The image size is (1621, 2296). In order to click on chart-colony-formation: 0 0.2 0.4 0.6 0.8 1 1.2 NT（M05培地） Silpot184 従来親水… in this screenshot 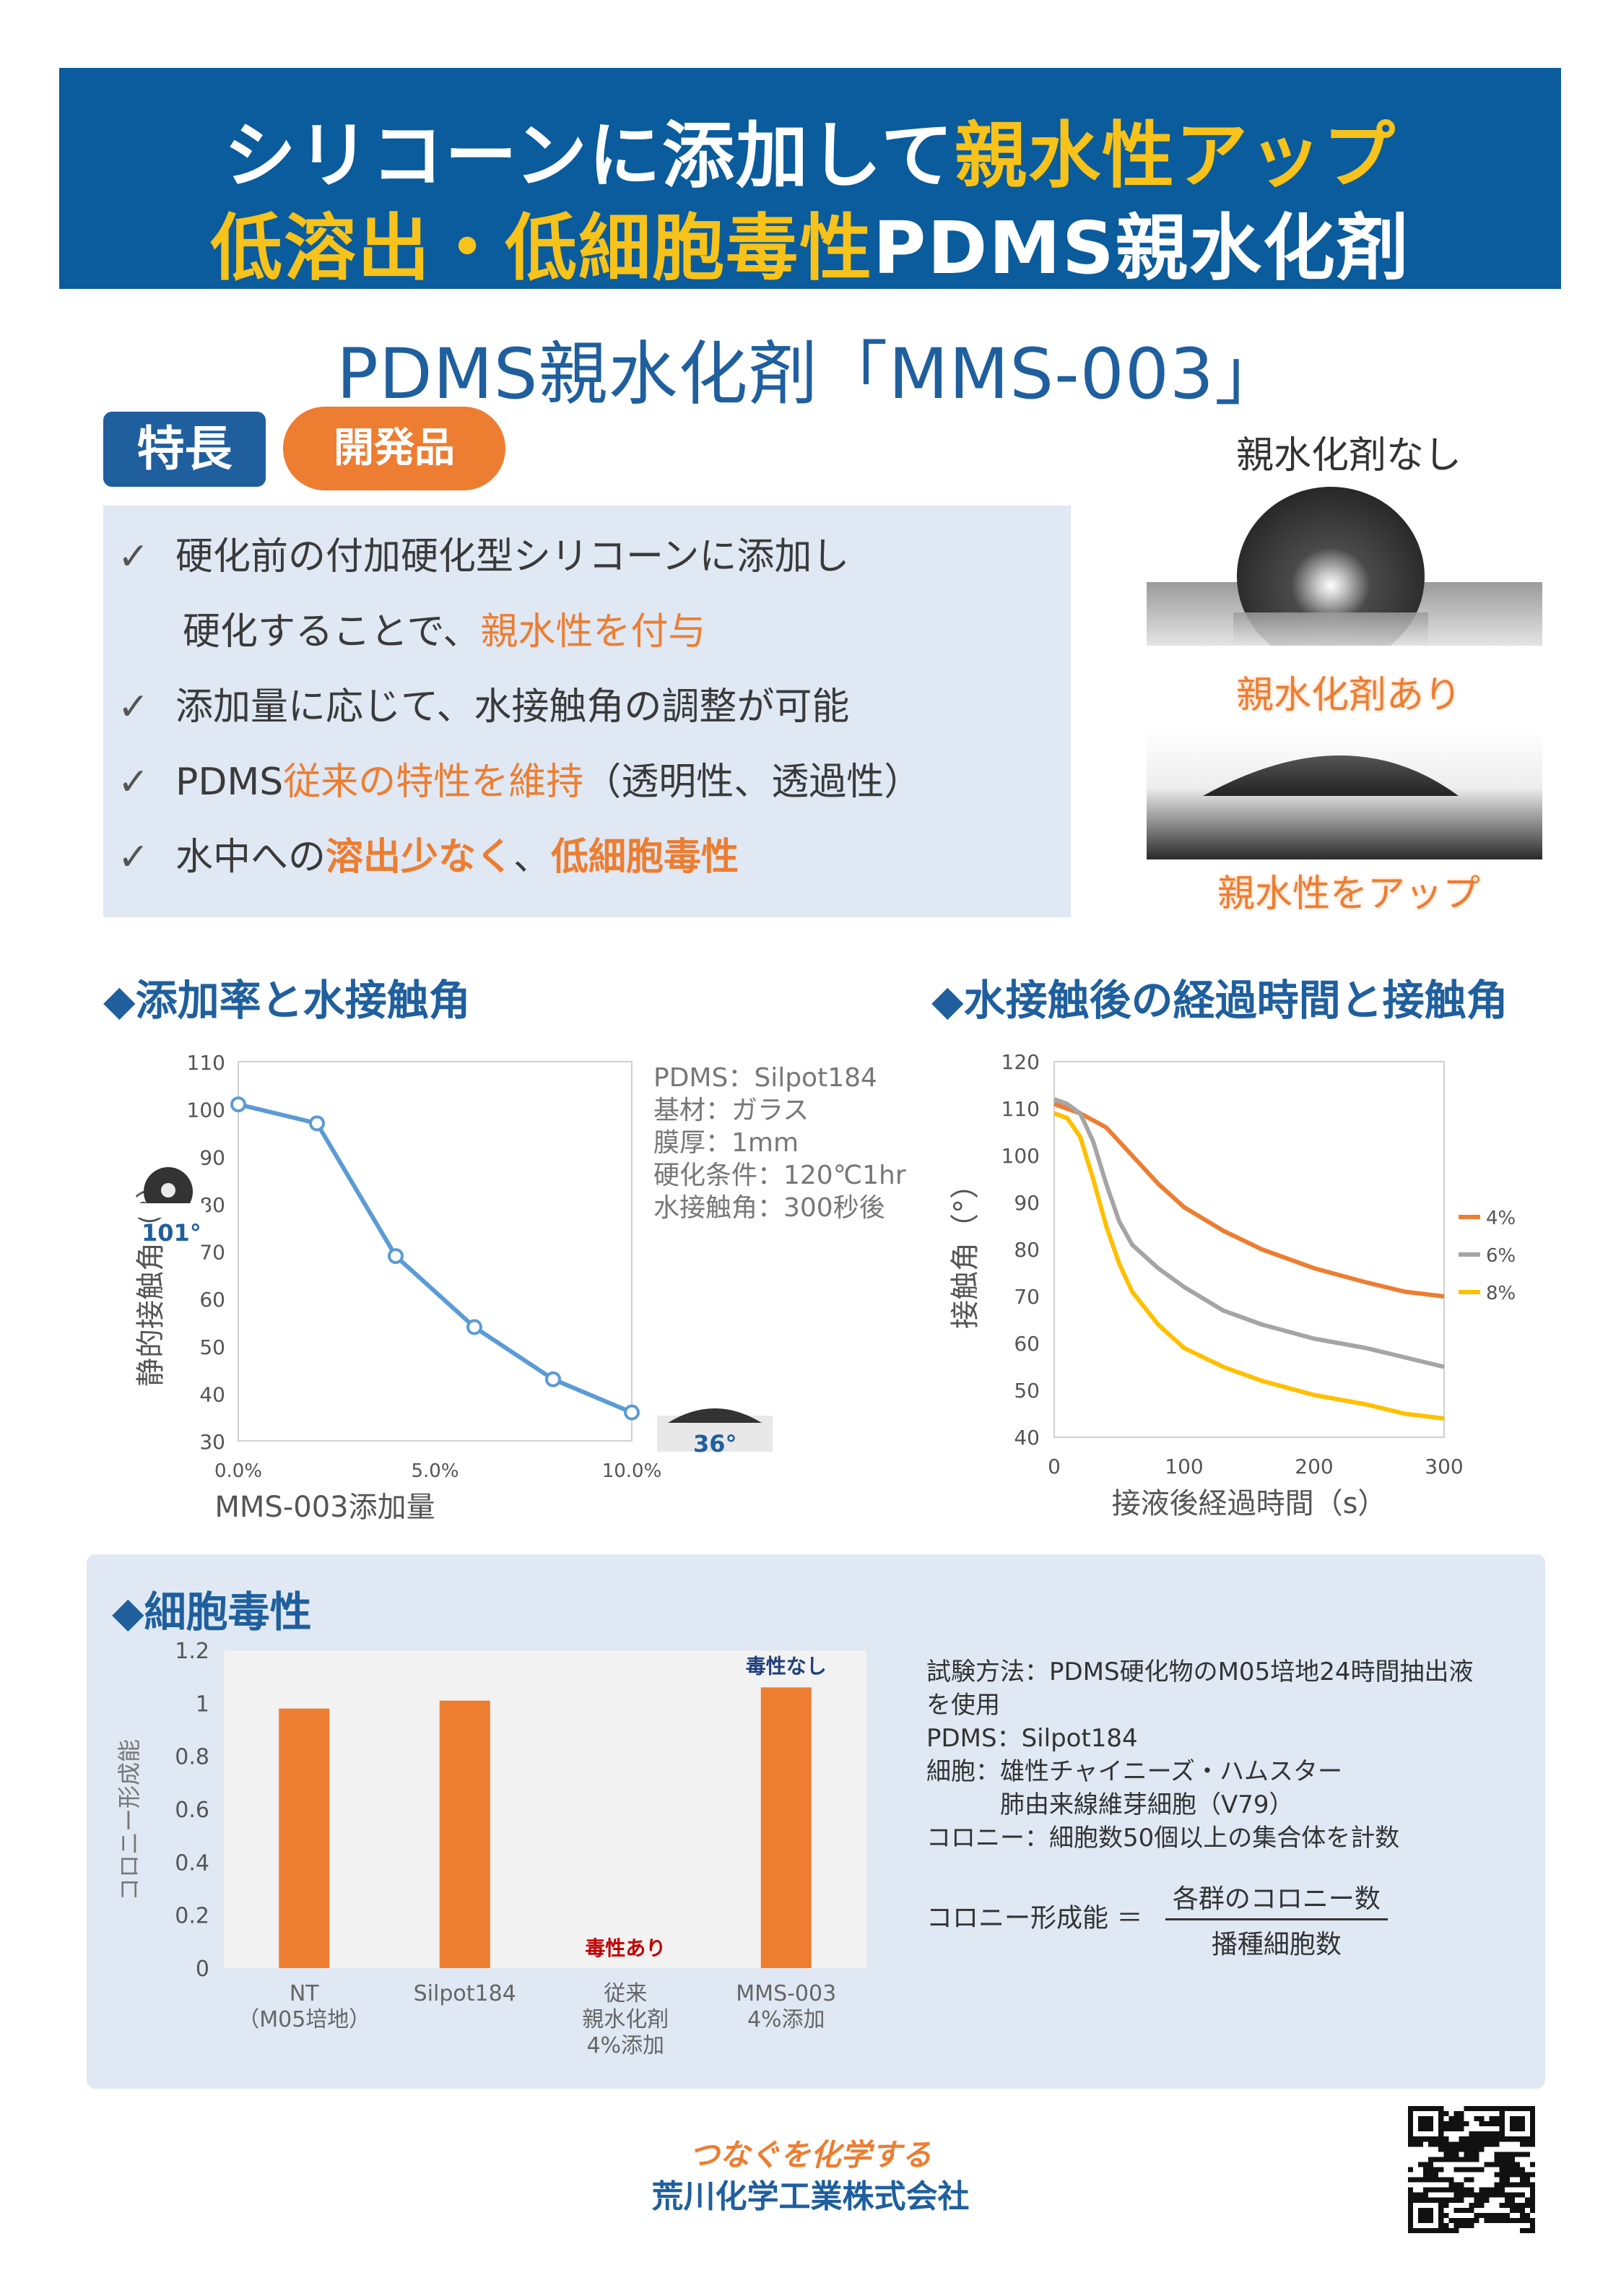, I will do `click(491, 1848)`.